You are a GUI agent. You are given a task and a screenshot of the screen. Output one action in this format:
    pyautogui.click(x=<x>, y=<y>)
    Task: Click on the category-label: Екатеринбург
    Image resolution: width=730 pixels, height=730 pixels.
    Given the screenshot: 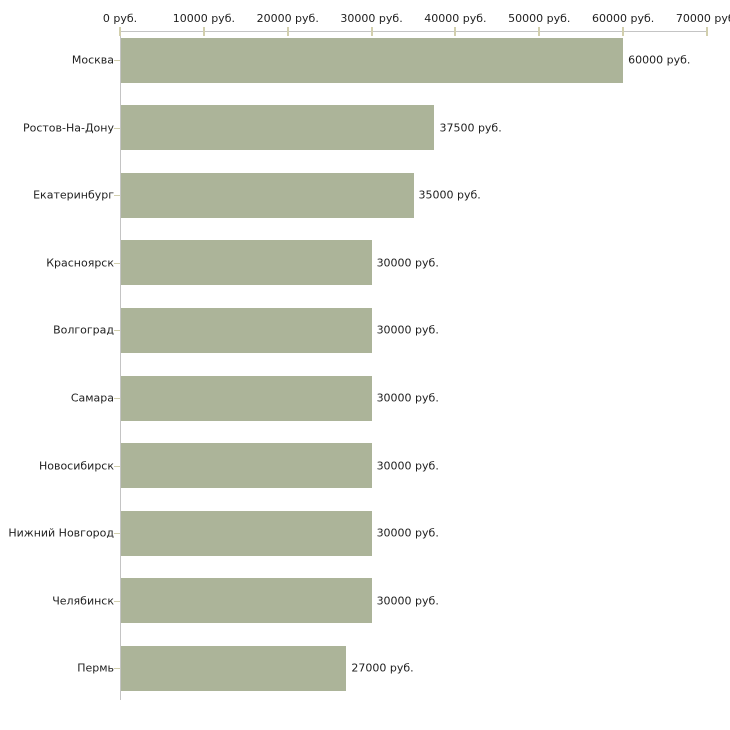 What is the action you would take?
    pyautogui.click(x=73, y=195)
    